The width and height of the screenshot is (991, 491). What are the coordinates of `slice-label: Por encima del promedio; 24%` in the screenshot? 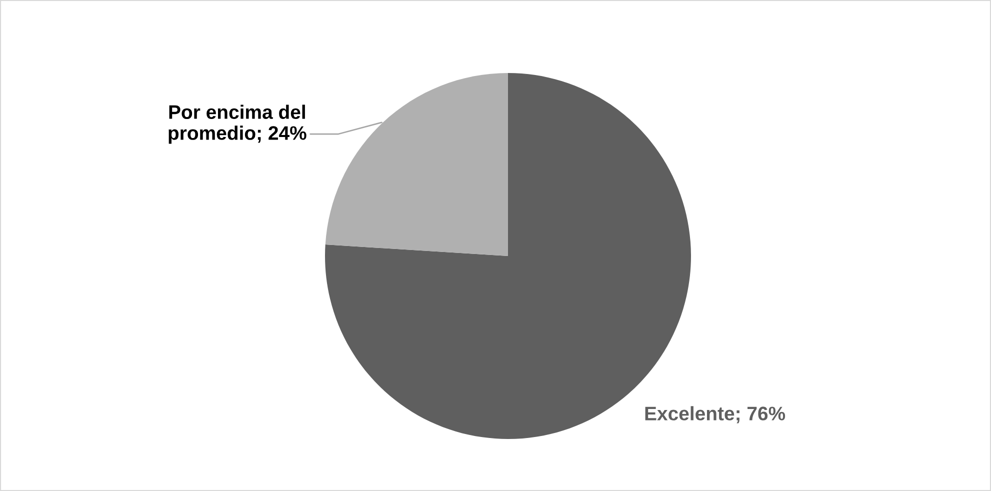 It's located at (237, 124).